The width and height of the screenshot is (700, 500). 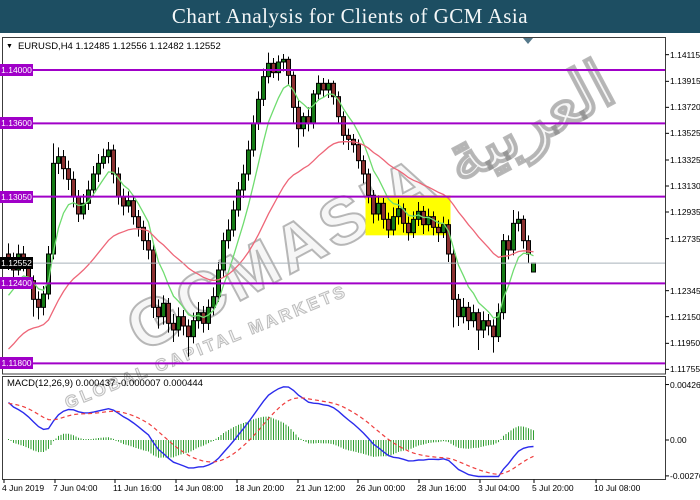 I want to click on price-level-badge: 1.11800, so click(x=16, y=363).